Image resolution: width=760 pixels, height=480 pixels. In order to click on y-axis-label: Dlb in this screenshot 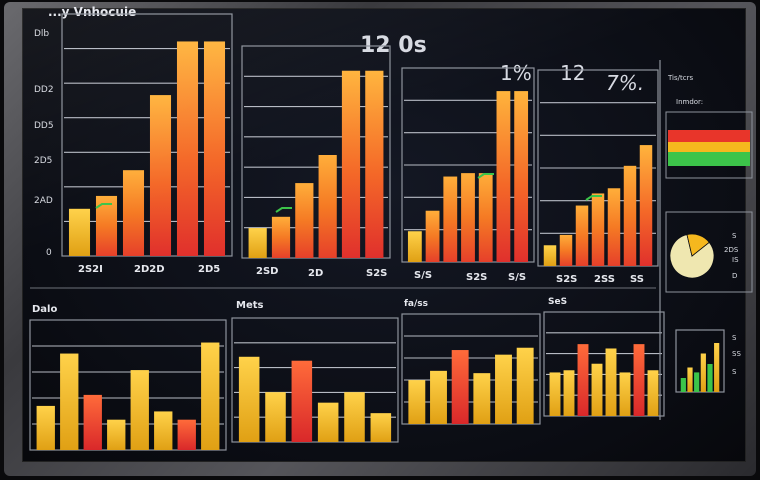, I will do `click(41, 34)`.